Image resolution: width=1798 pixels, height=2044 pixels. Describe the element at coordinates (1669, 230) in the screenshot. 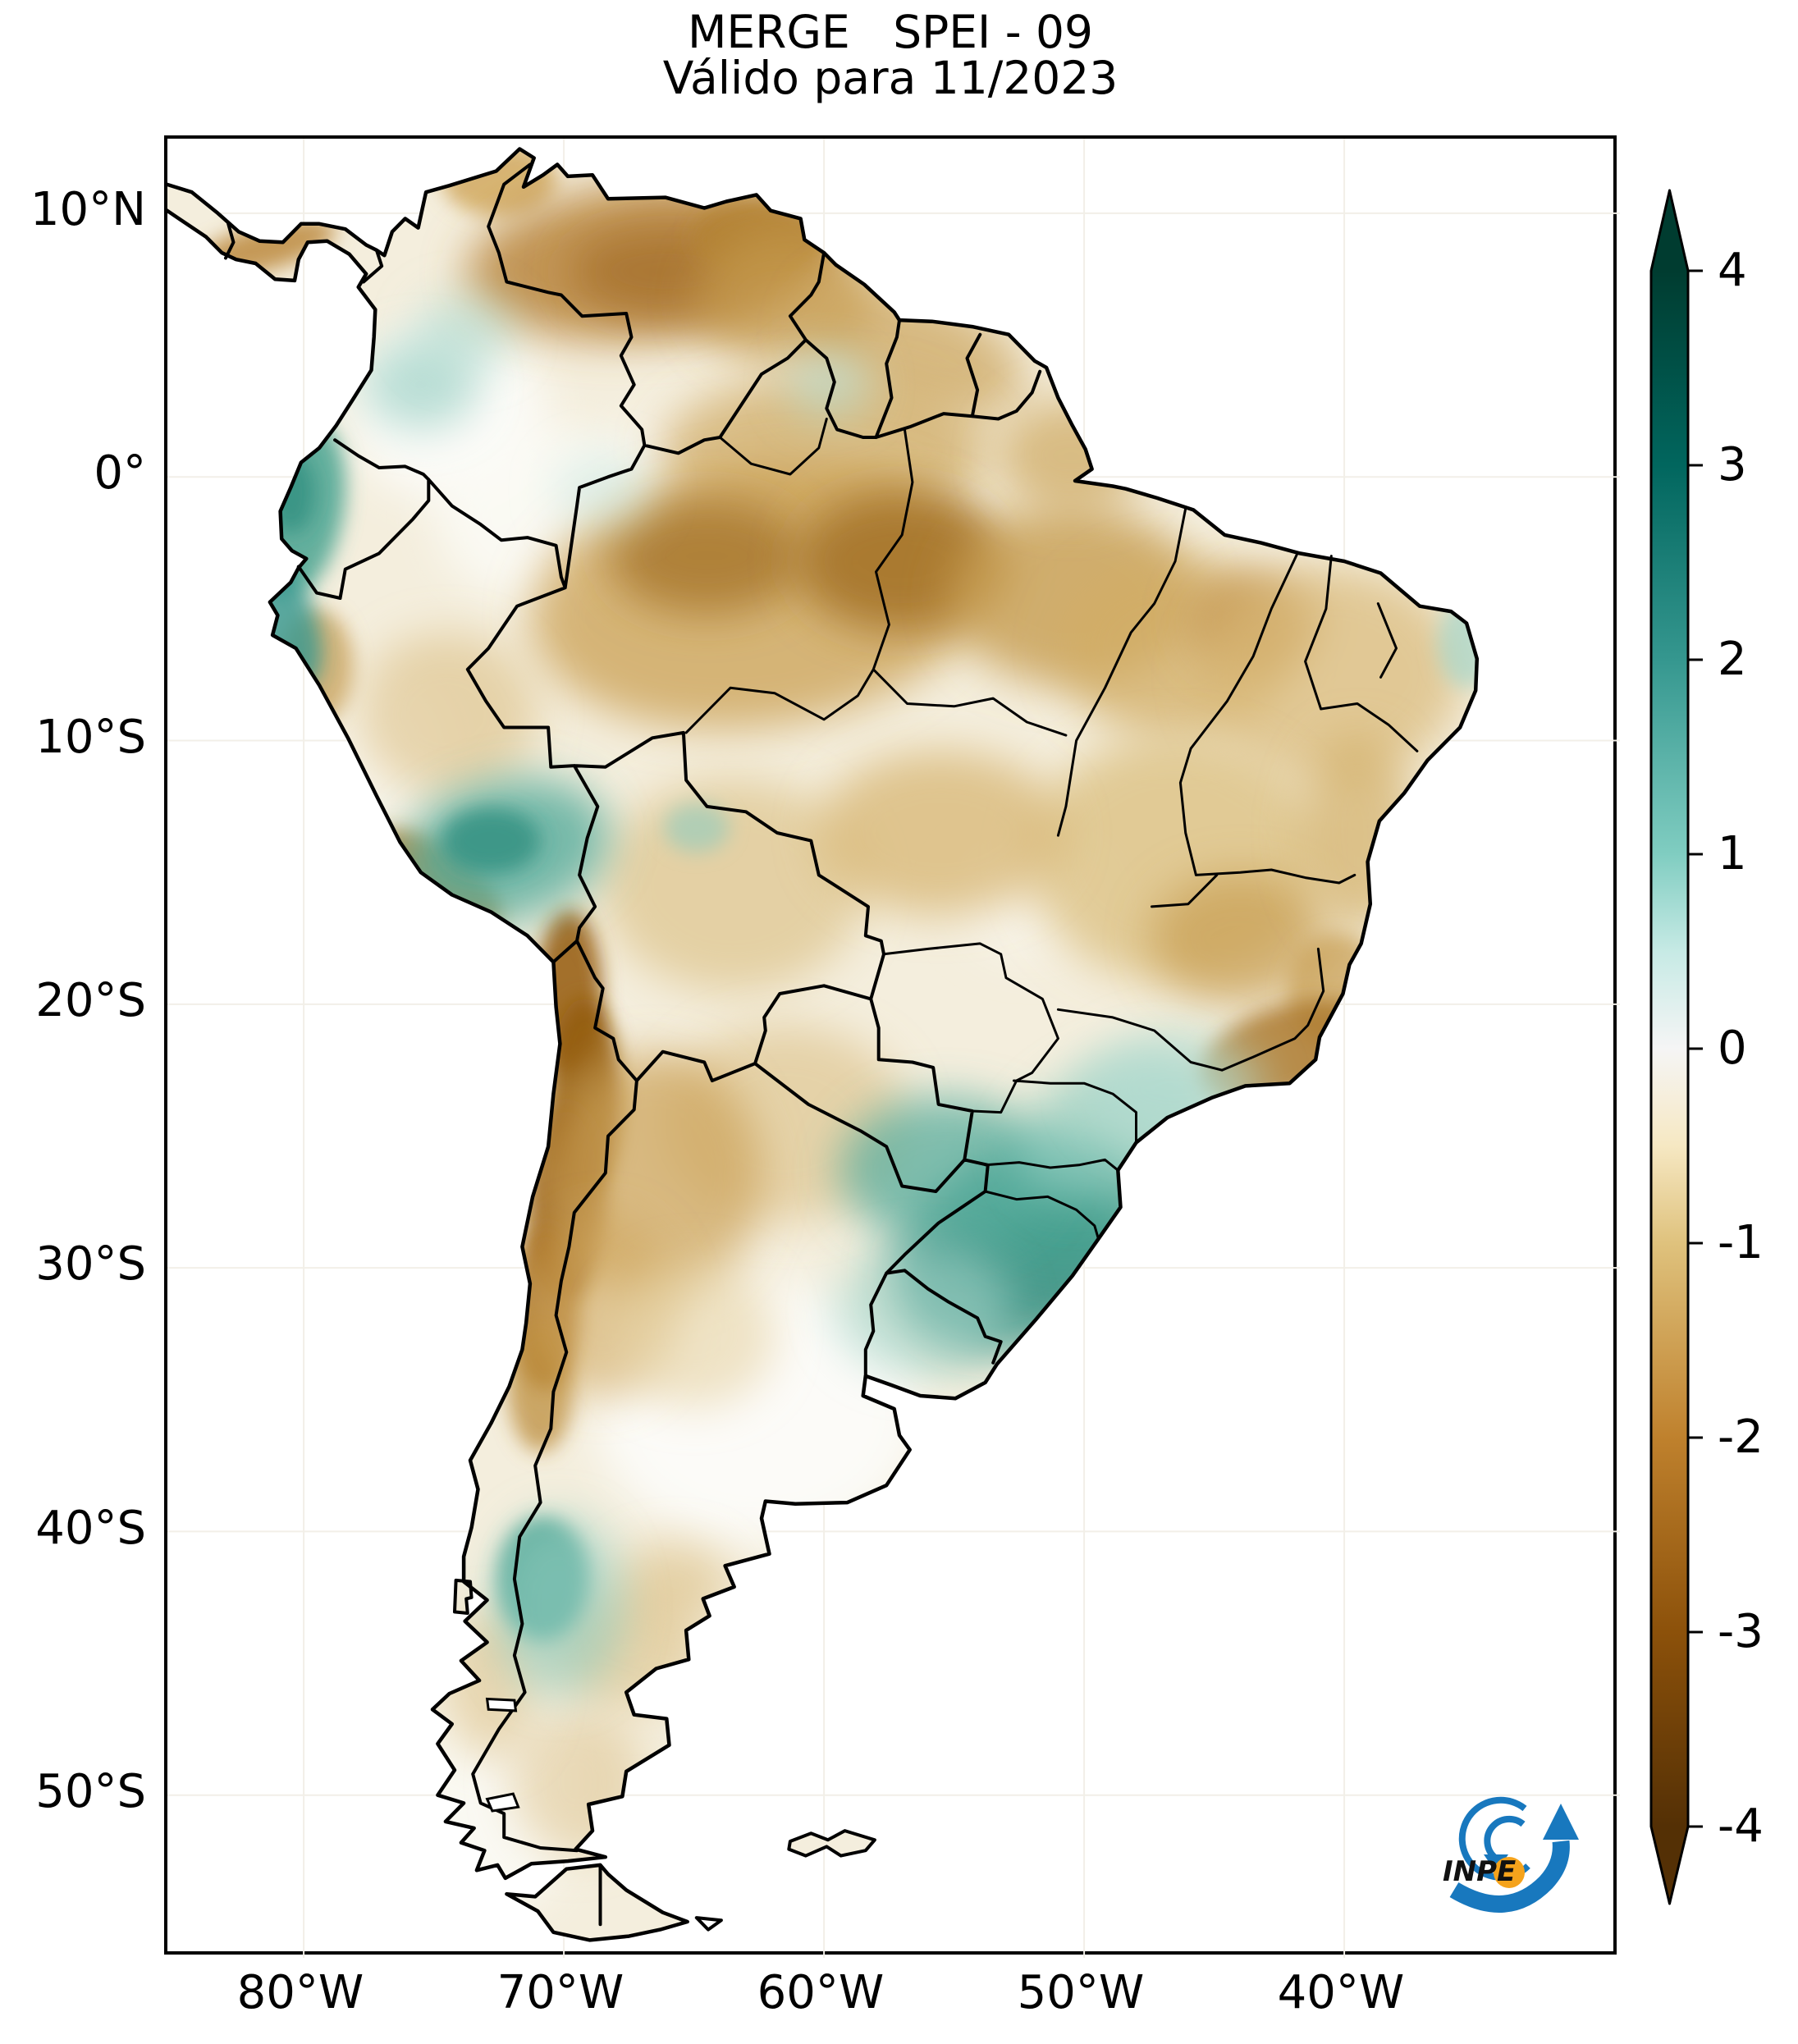

I see `colorbar-top-arrow` at that location.